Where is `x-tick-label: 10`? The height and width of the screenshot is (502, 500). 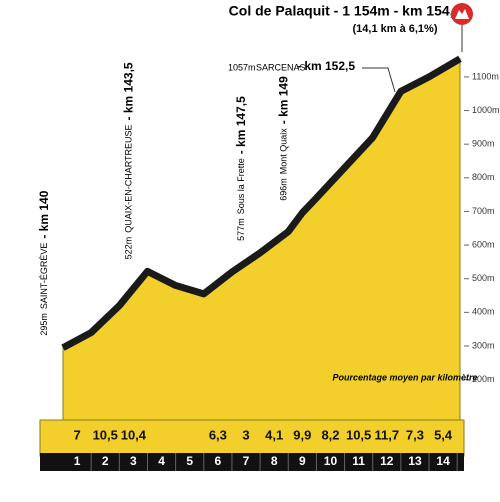
x-tick-label: 10 is located at coordinates (331, 461).